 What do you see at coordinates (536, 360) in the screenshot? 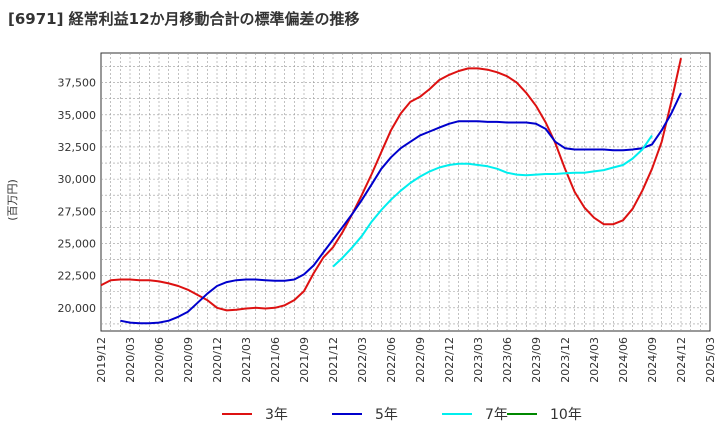
I see `x-tick-label: 2023/09` at bounding box center [536, 360].